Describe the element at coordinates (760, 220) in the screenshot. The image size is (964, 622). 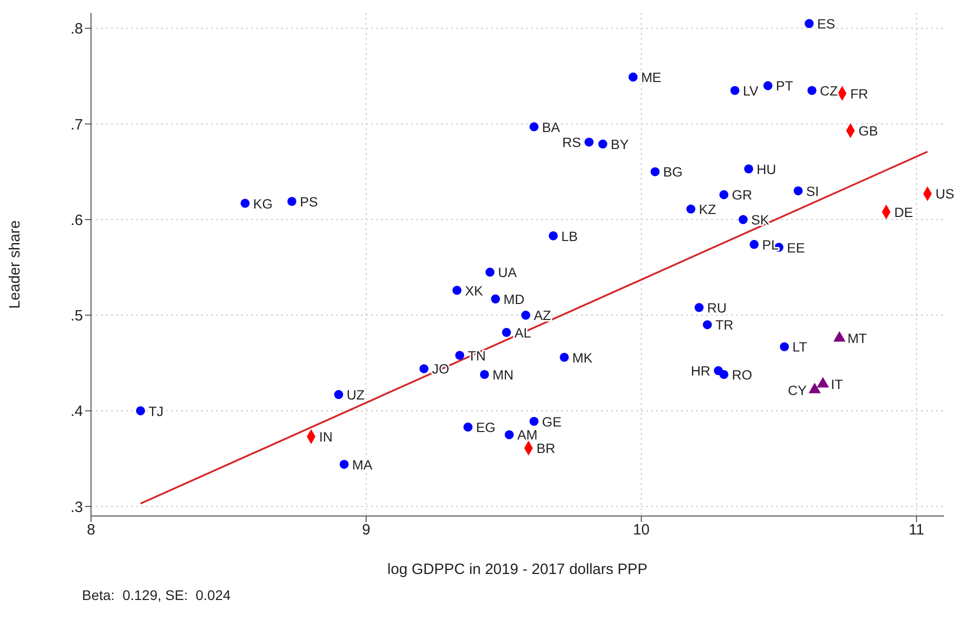
I see `annotation: SK` at that location.